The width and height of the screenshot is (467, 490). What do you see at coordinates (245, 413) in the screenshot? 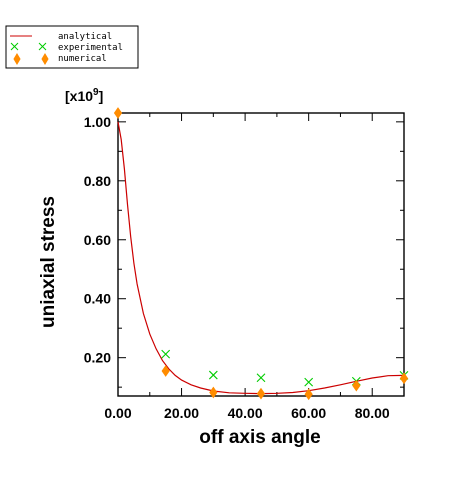
I see `x-tick-label: 40.00` at bounding box center [245, 413].